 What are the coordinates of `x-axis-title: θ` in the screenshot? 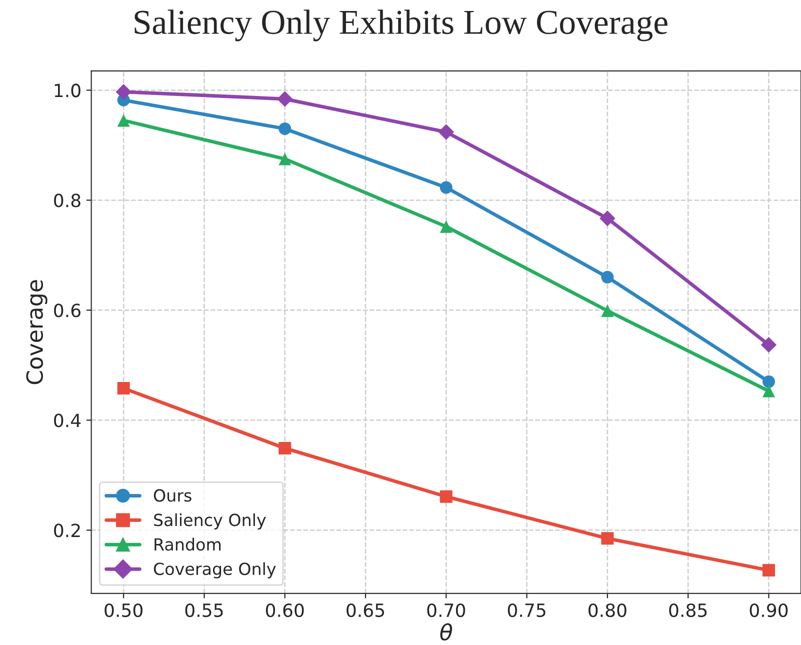 It's located at (446, 632).